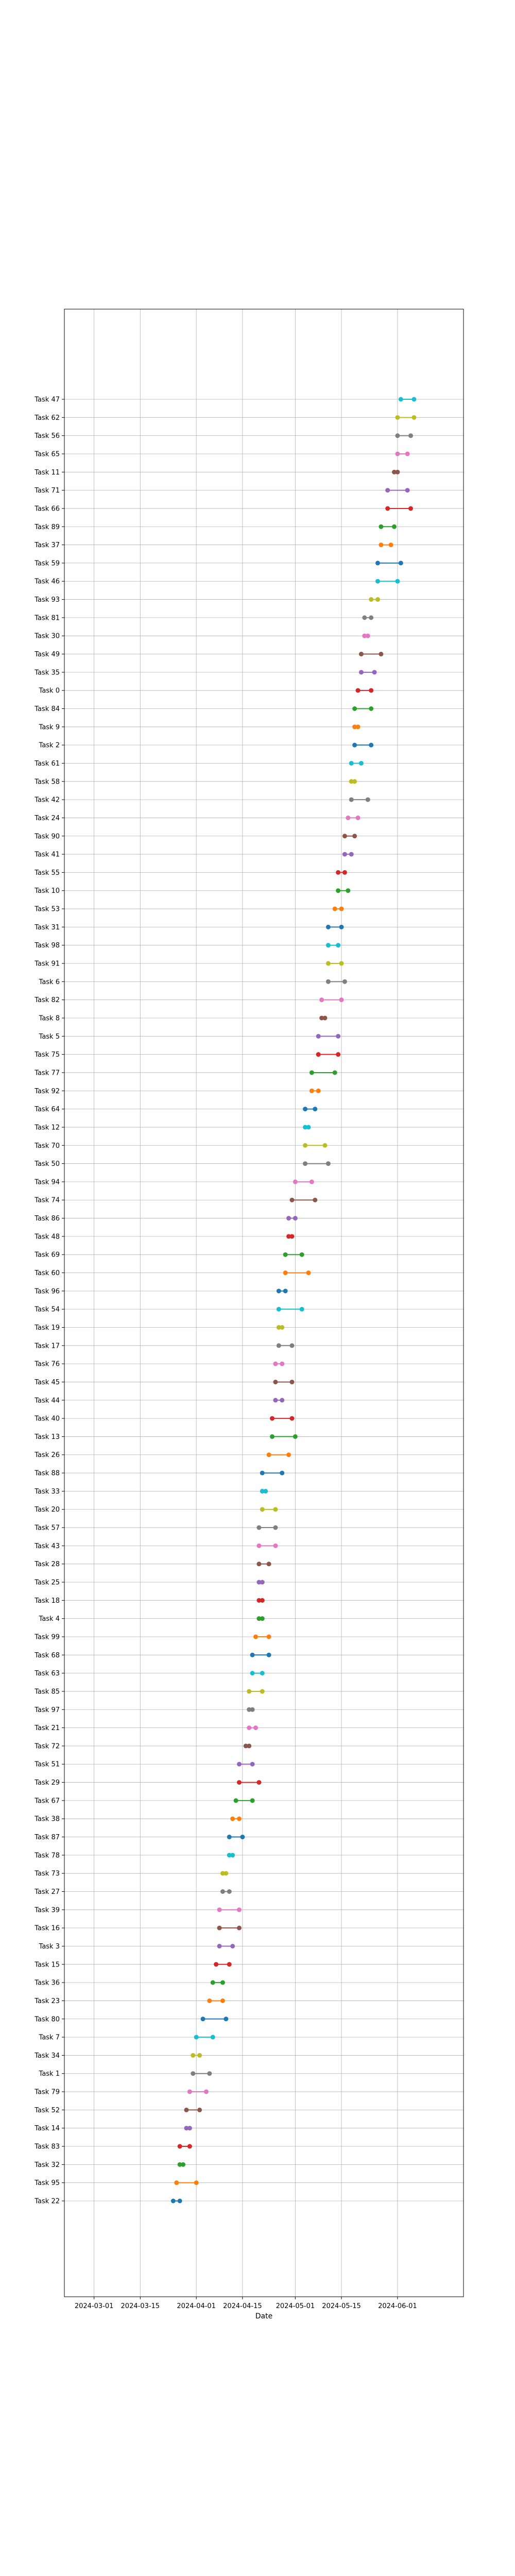  Describe the element at coordinates (47, 1073) in the screenshot. I see `y-tick-label: Task 77` at that location.